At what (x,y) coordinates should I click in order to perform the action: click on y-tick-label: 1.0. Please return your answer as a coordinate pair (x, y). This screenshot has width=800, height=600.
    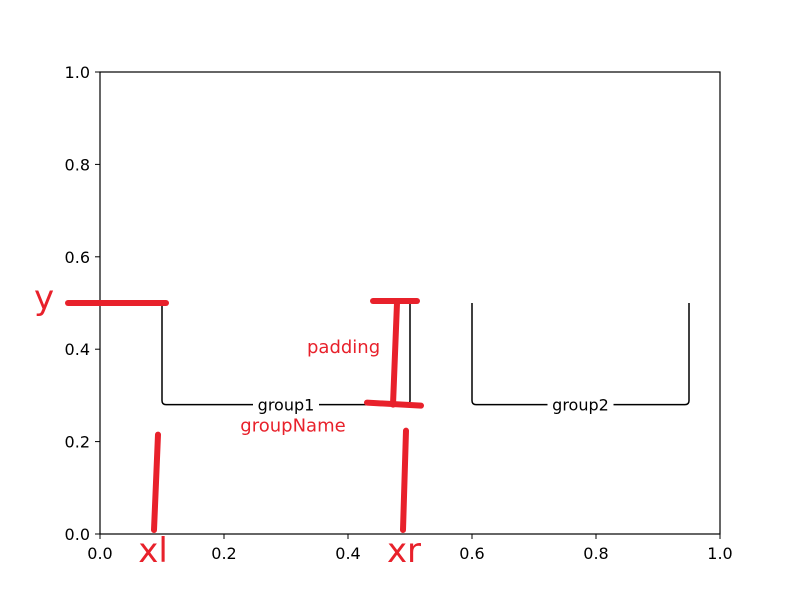
    Looking at the image, I should click on (77, 72).